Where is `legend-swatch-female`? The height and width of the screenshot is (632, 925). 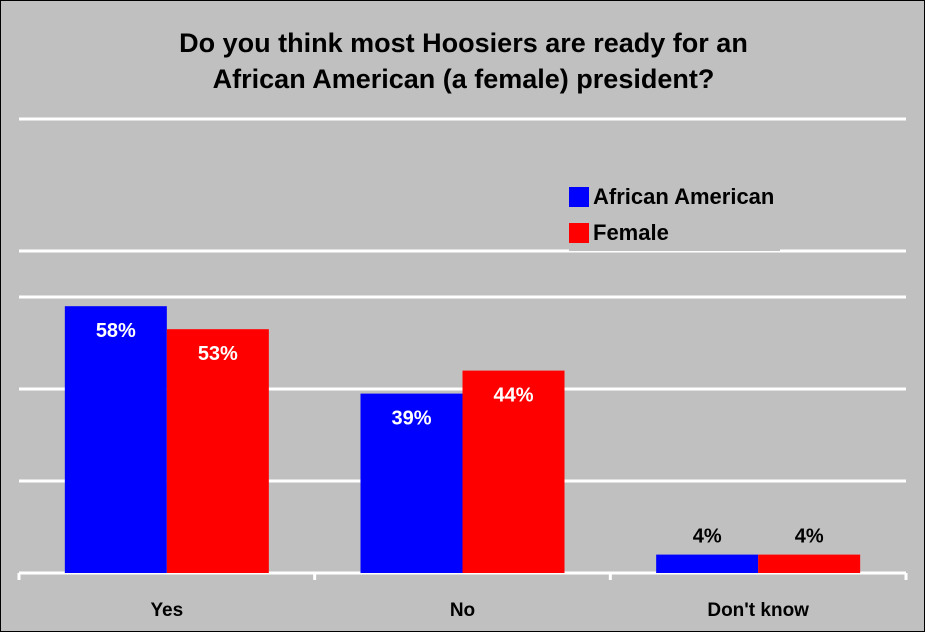
legend-swatch-female is located at coordinates (579, 233).